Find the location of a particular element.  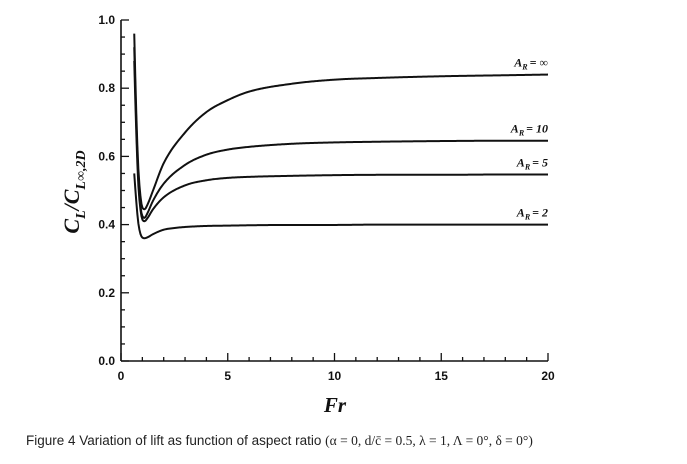

x-tick-label: 10 is located at coordinates (335, 376).